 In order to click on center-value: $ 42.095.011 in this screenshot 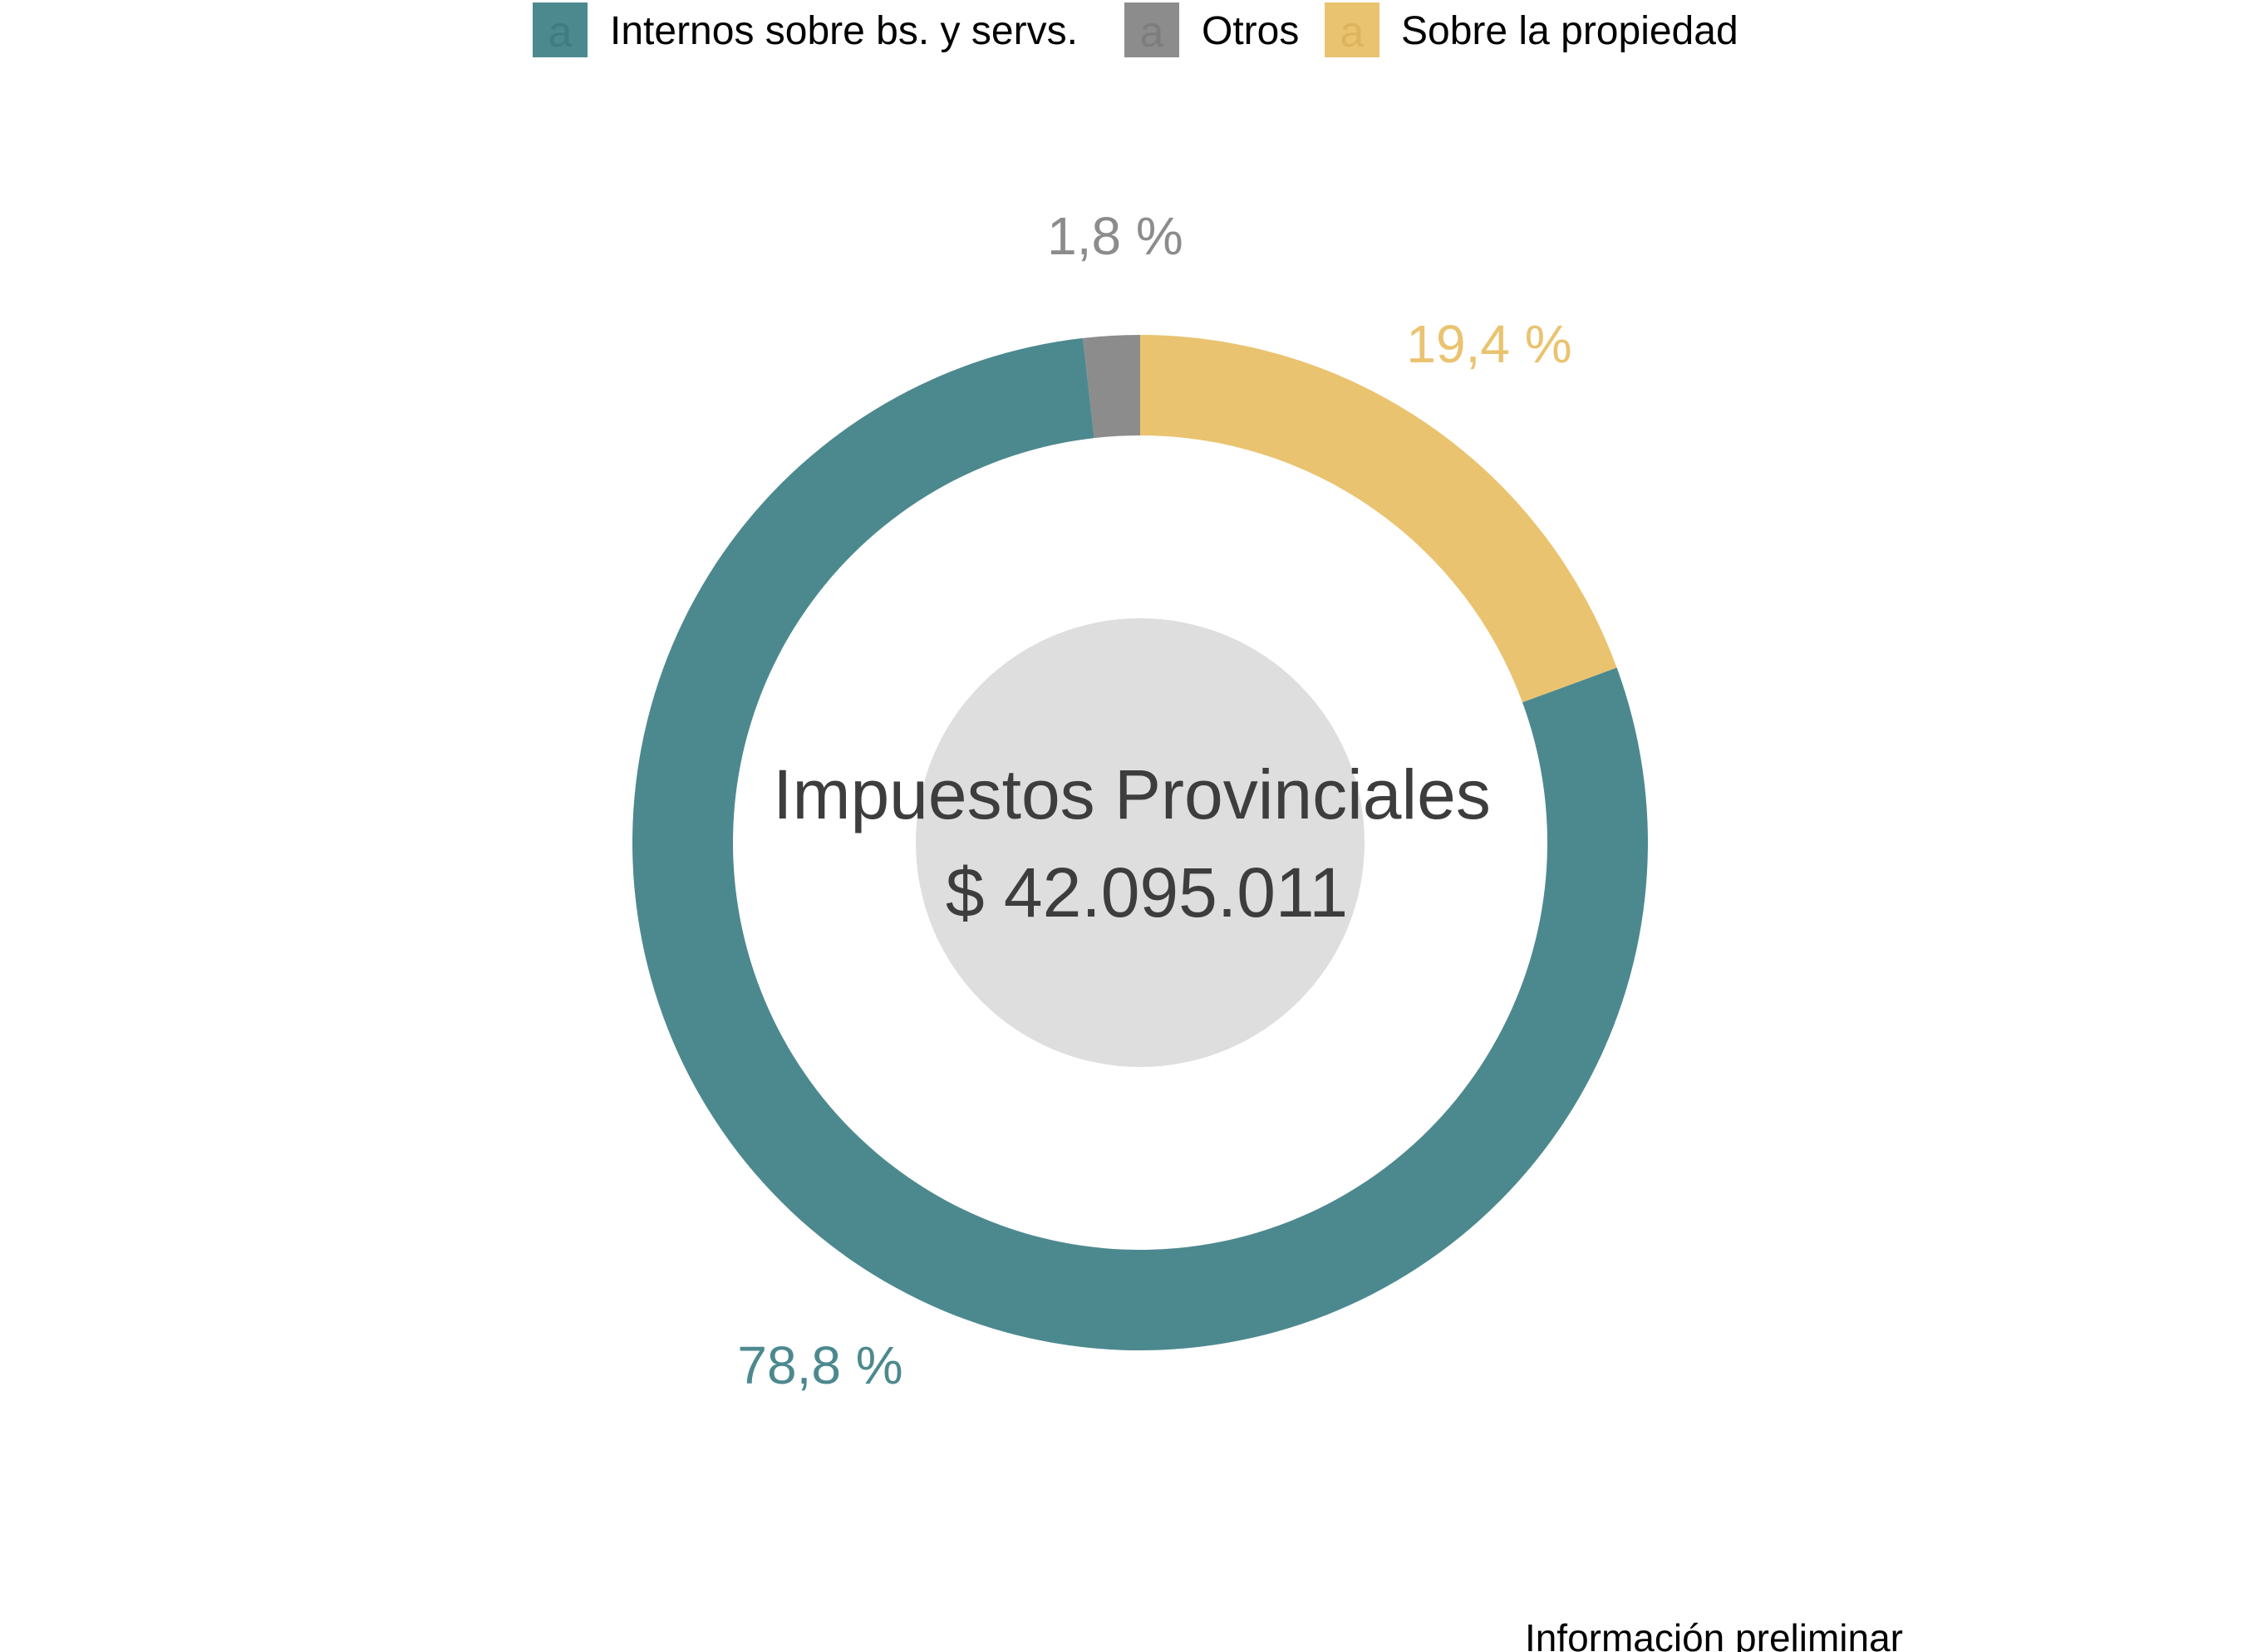, I will do `click(1147, 892)`.